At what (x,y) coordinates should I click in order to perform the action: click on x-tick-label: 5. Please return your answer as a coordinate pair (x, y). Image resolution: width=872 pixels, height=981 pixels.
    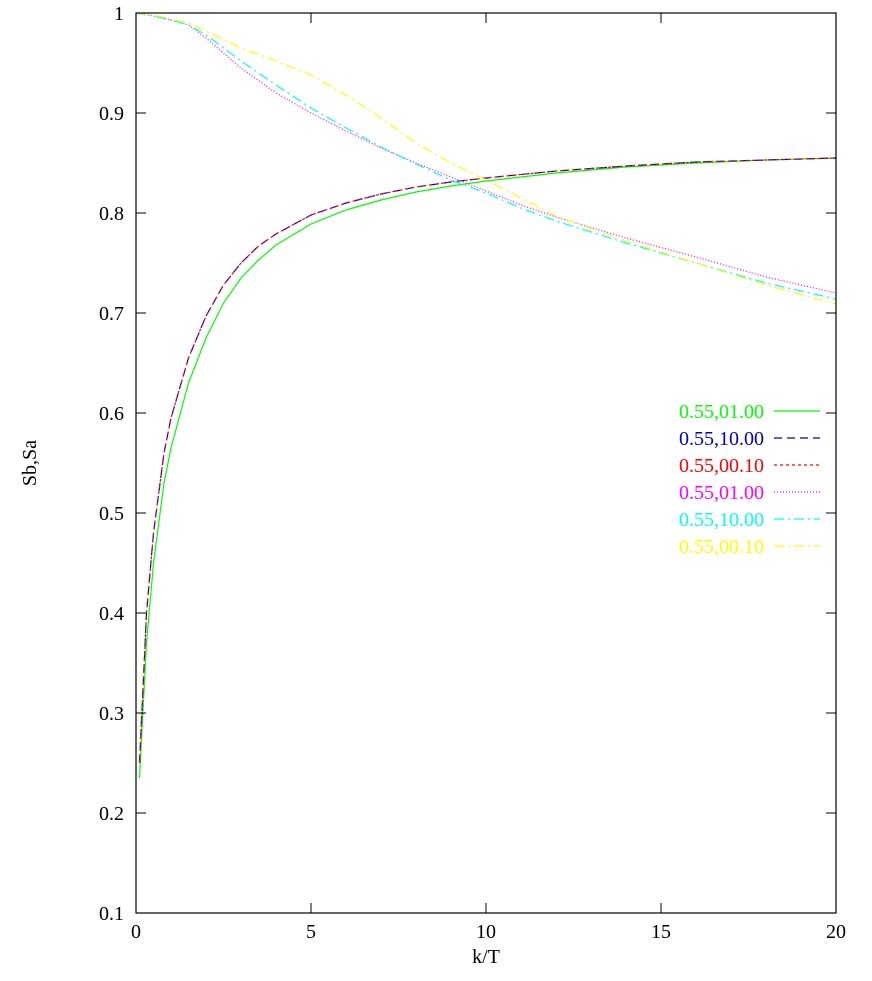
    Looking at the image, I should click on (311, 932).